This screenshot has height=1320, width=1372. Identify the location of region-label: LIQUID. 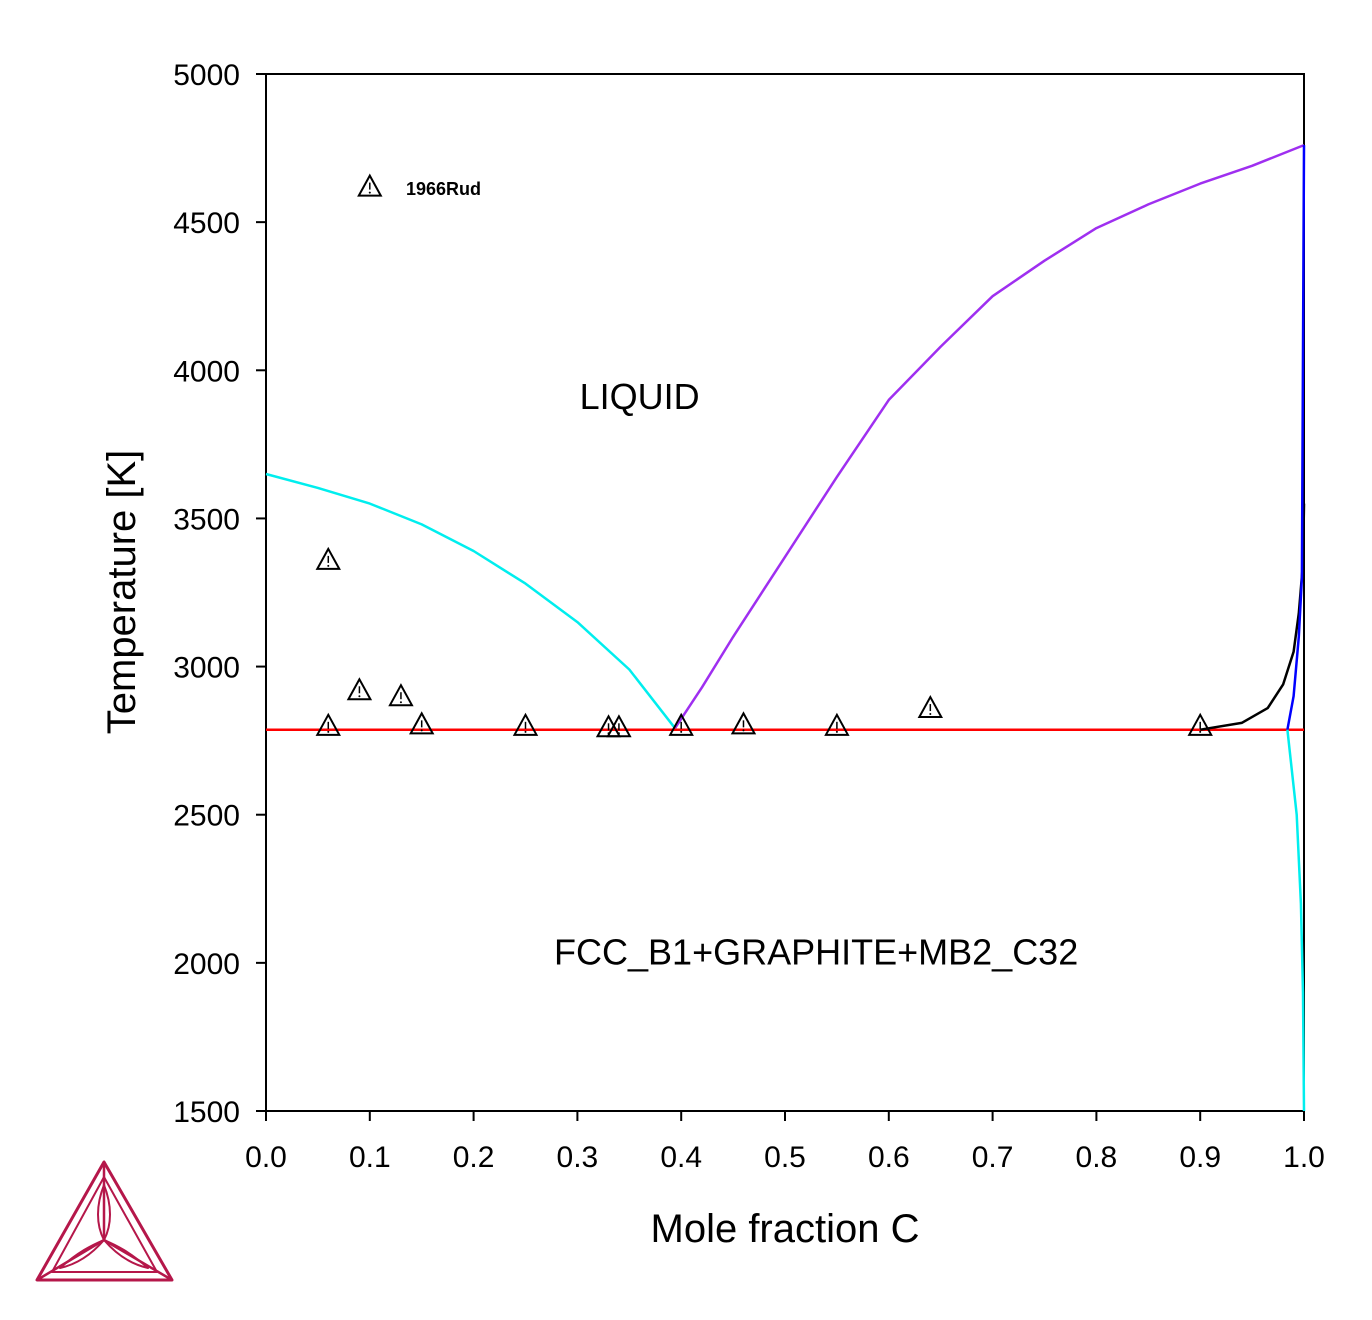
(640, 396).